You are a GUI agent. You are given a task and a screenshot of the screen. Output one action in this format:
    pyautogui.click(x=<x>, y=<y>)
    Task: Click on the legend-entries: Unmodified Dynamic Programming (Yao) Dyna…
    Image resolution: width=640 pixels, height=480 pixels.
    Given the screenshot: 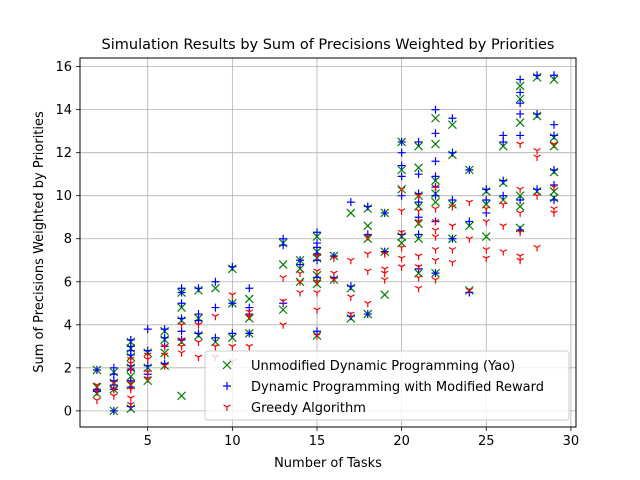 What is the action you would take?
    pyautogui.click(x=383, y=387)
    